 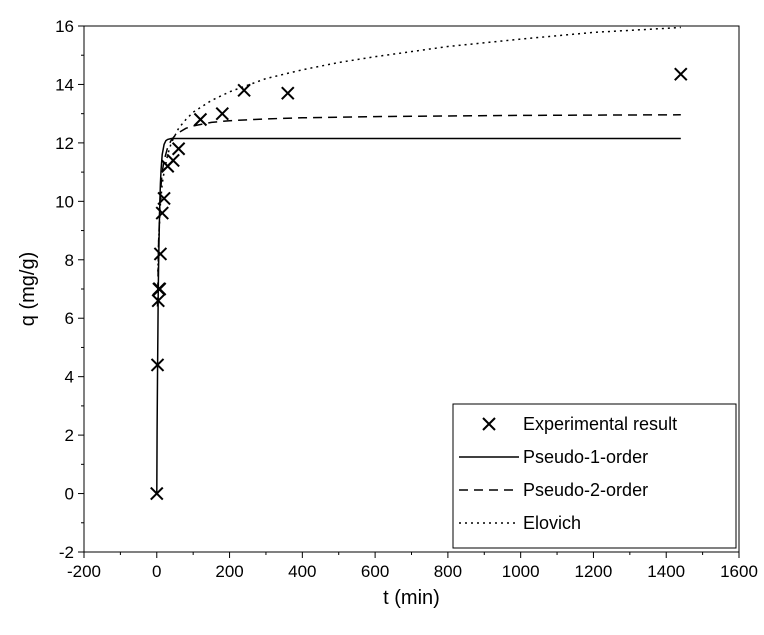 What do you see at coordinates (375, 571) in the screenshot?
I see `x-tick-label: 600` at bounding box center [375, 571].